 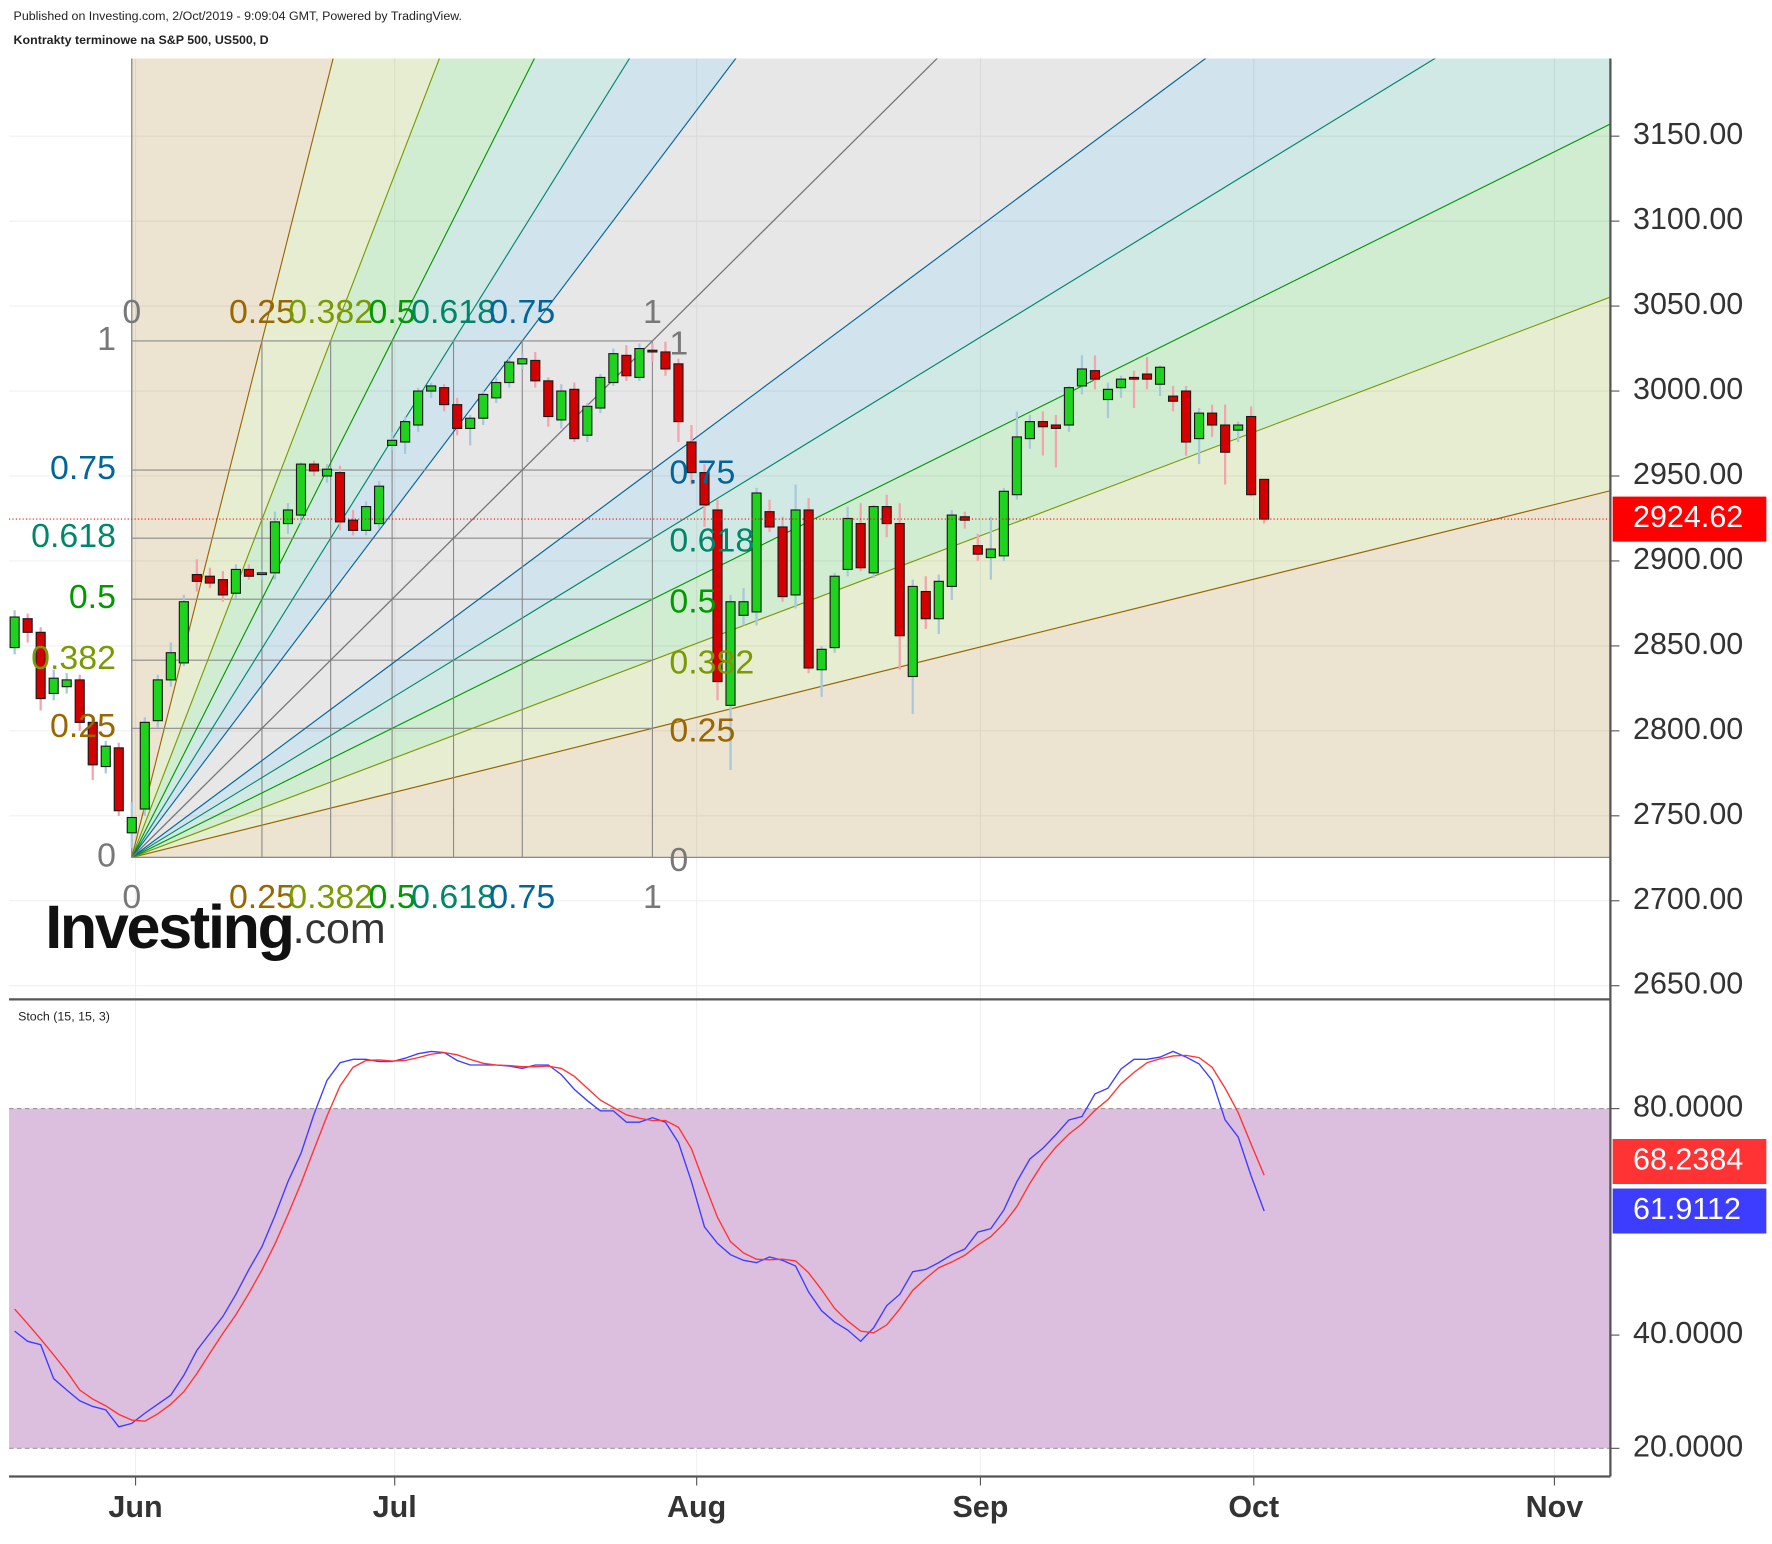 I want to click on y-tick-label: 2750.00, so click(x=1688, y=814).